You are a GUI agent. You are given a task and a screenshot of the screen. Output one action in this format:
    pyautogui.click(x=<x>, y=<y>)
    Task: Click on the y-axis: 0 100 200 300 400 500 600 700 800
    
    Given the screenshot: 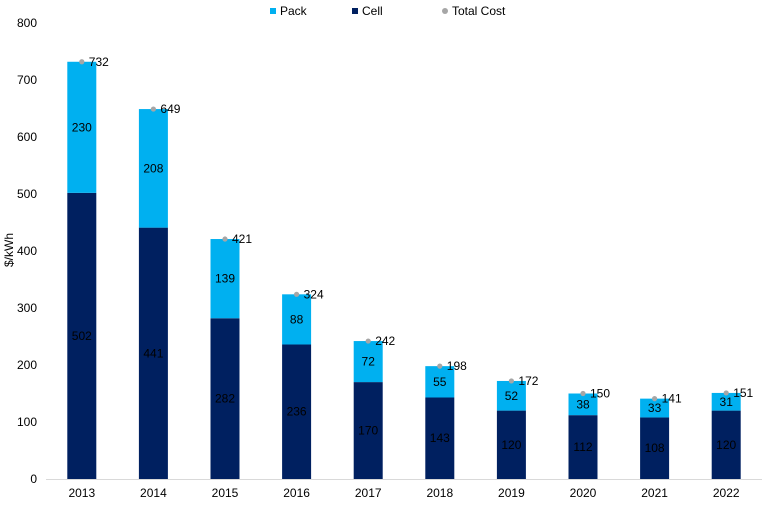 What is the action you would take?
    pyautogui.click(x=27, y=251)
    